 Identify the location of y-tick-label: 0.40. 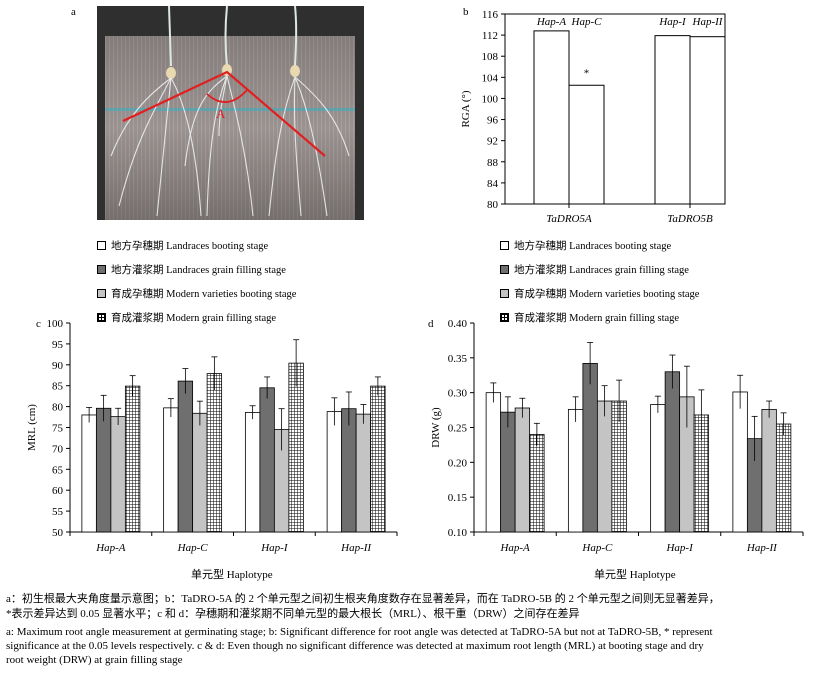
(458, 324).